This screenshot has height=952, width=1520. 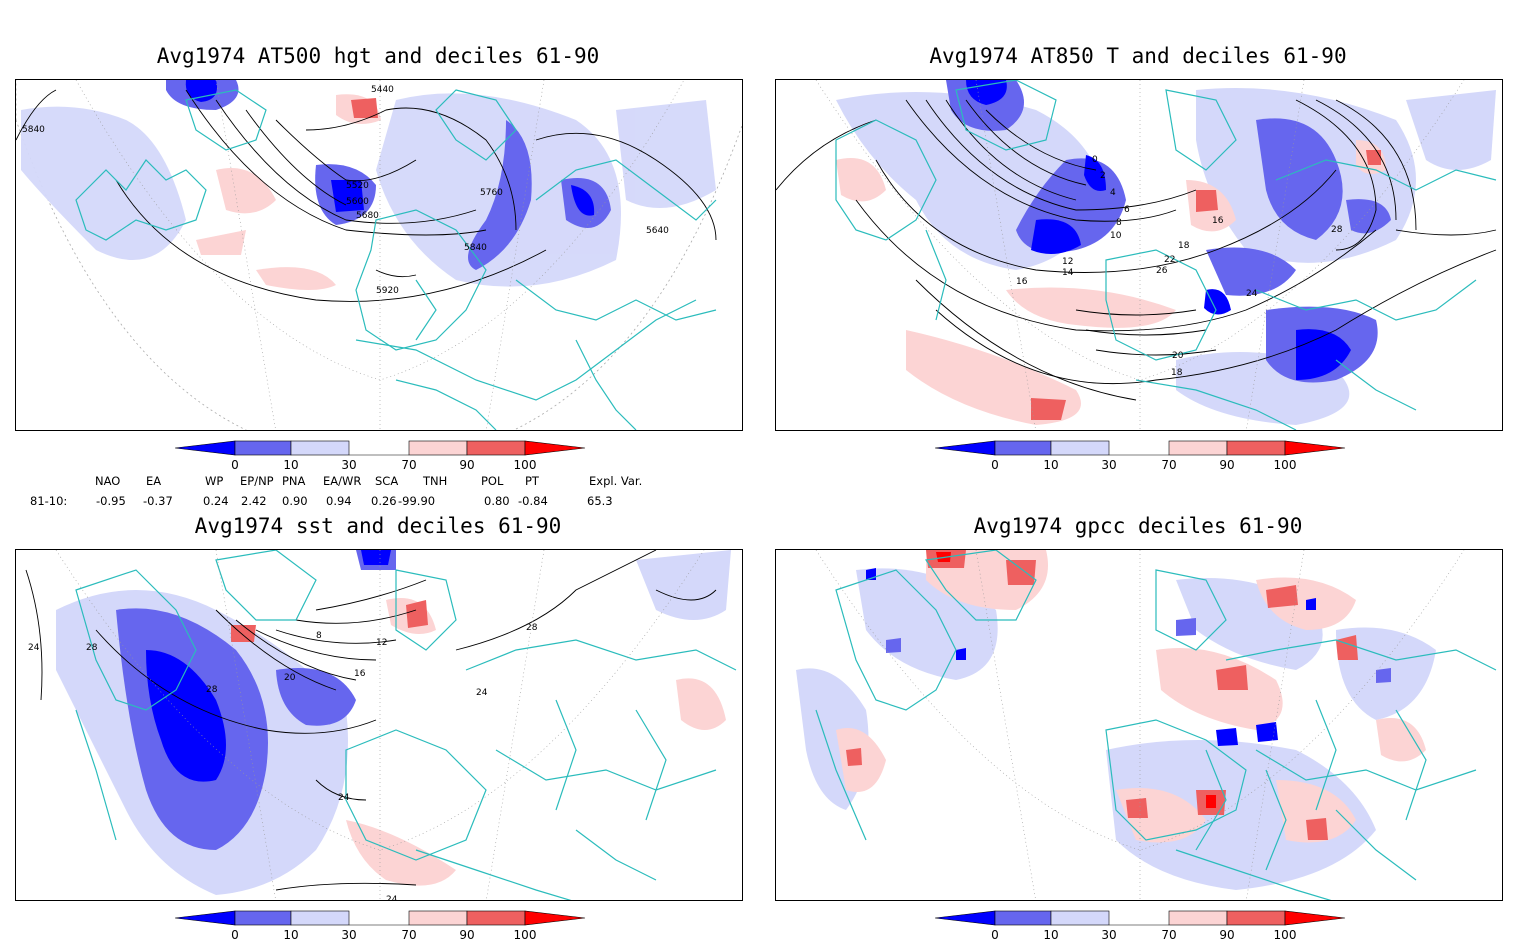 What do you see at coordinates (342, 481) in the screenshot?
I see `index-header: EA/WR` at bounding box center [342, 481].